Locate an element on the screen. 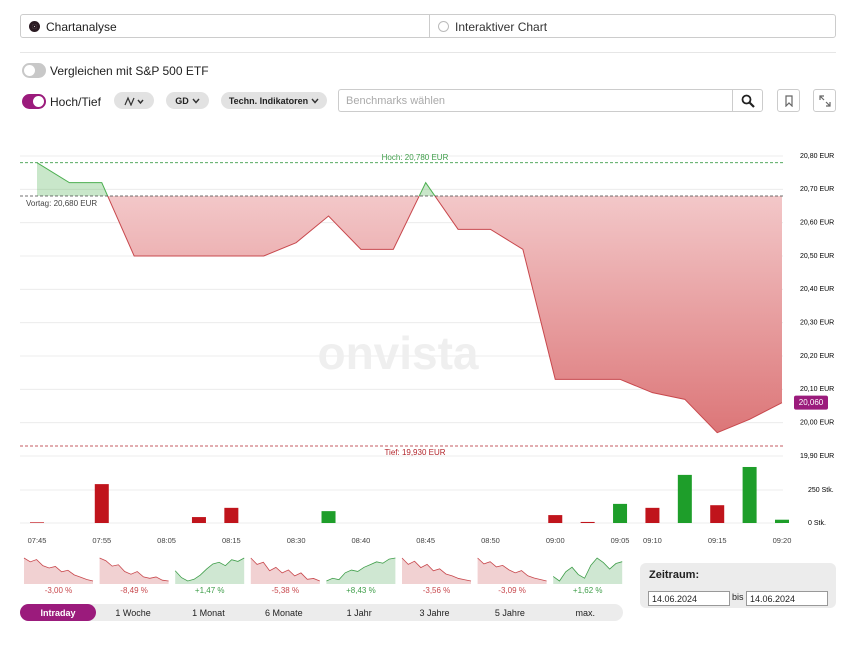  tab-bar: Chartanalyse Interaktiver Chart is located at coordinates (428, 26).